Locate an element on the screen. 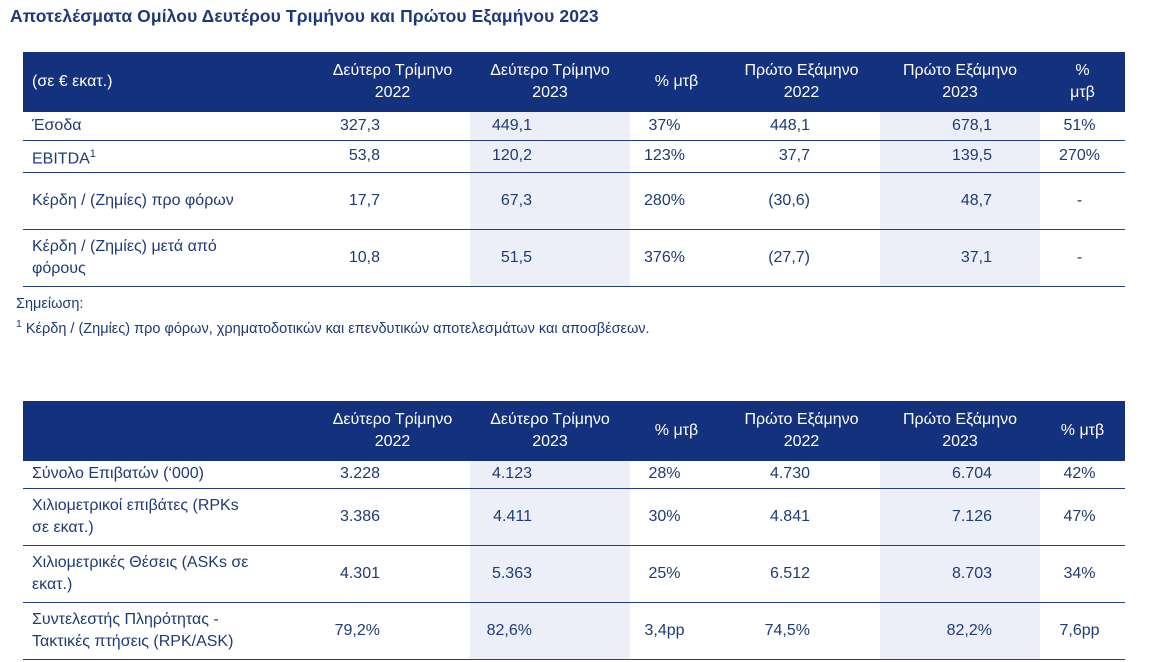 The height and width of the screenshot is (662, 1171). cell-value: (30,6) is located at coordinates (801, 201).